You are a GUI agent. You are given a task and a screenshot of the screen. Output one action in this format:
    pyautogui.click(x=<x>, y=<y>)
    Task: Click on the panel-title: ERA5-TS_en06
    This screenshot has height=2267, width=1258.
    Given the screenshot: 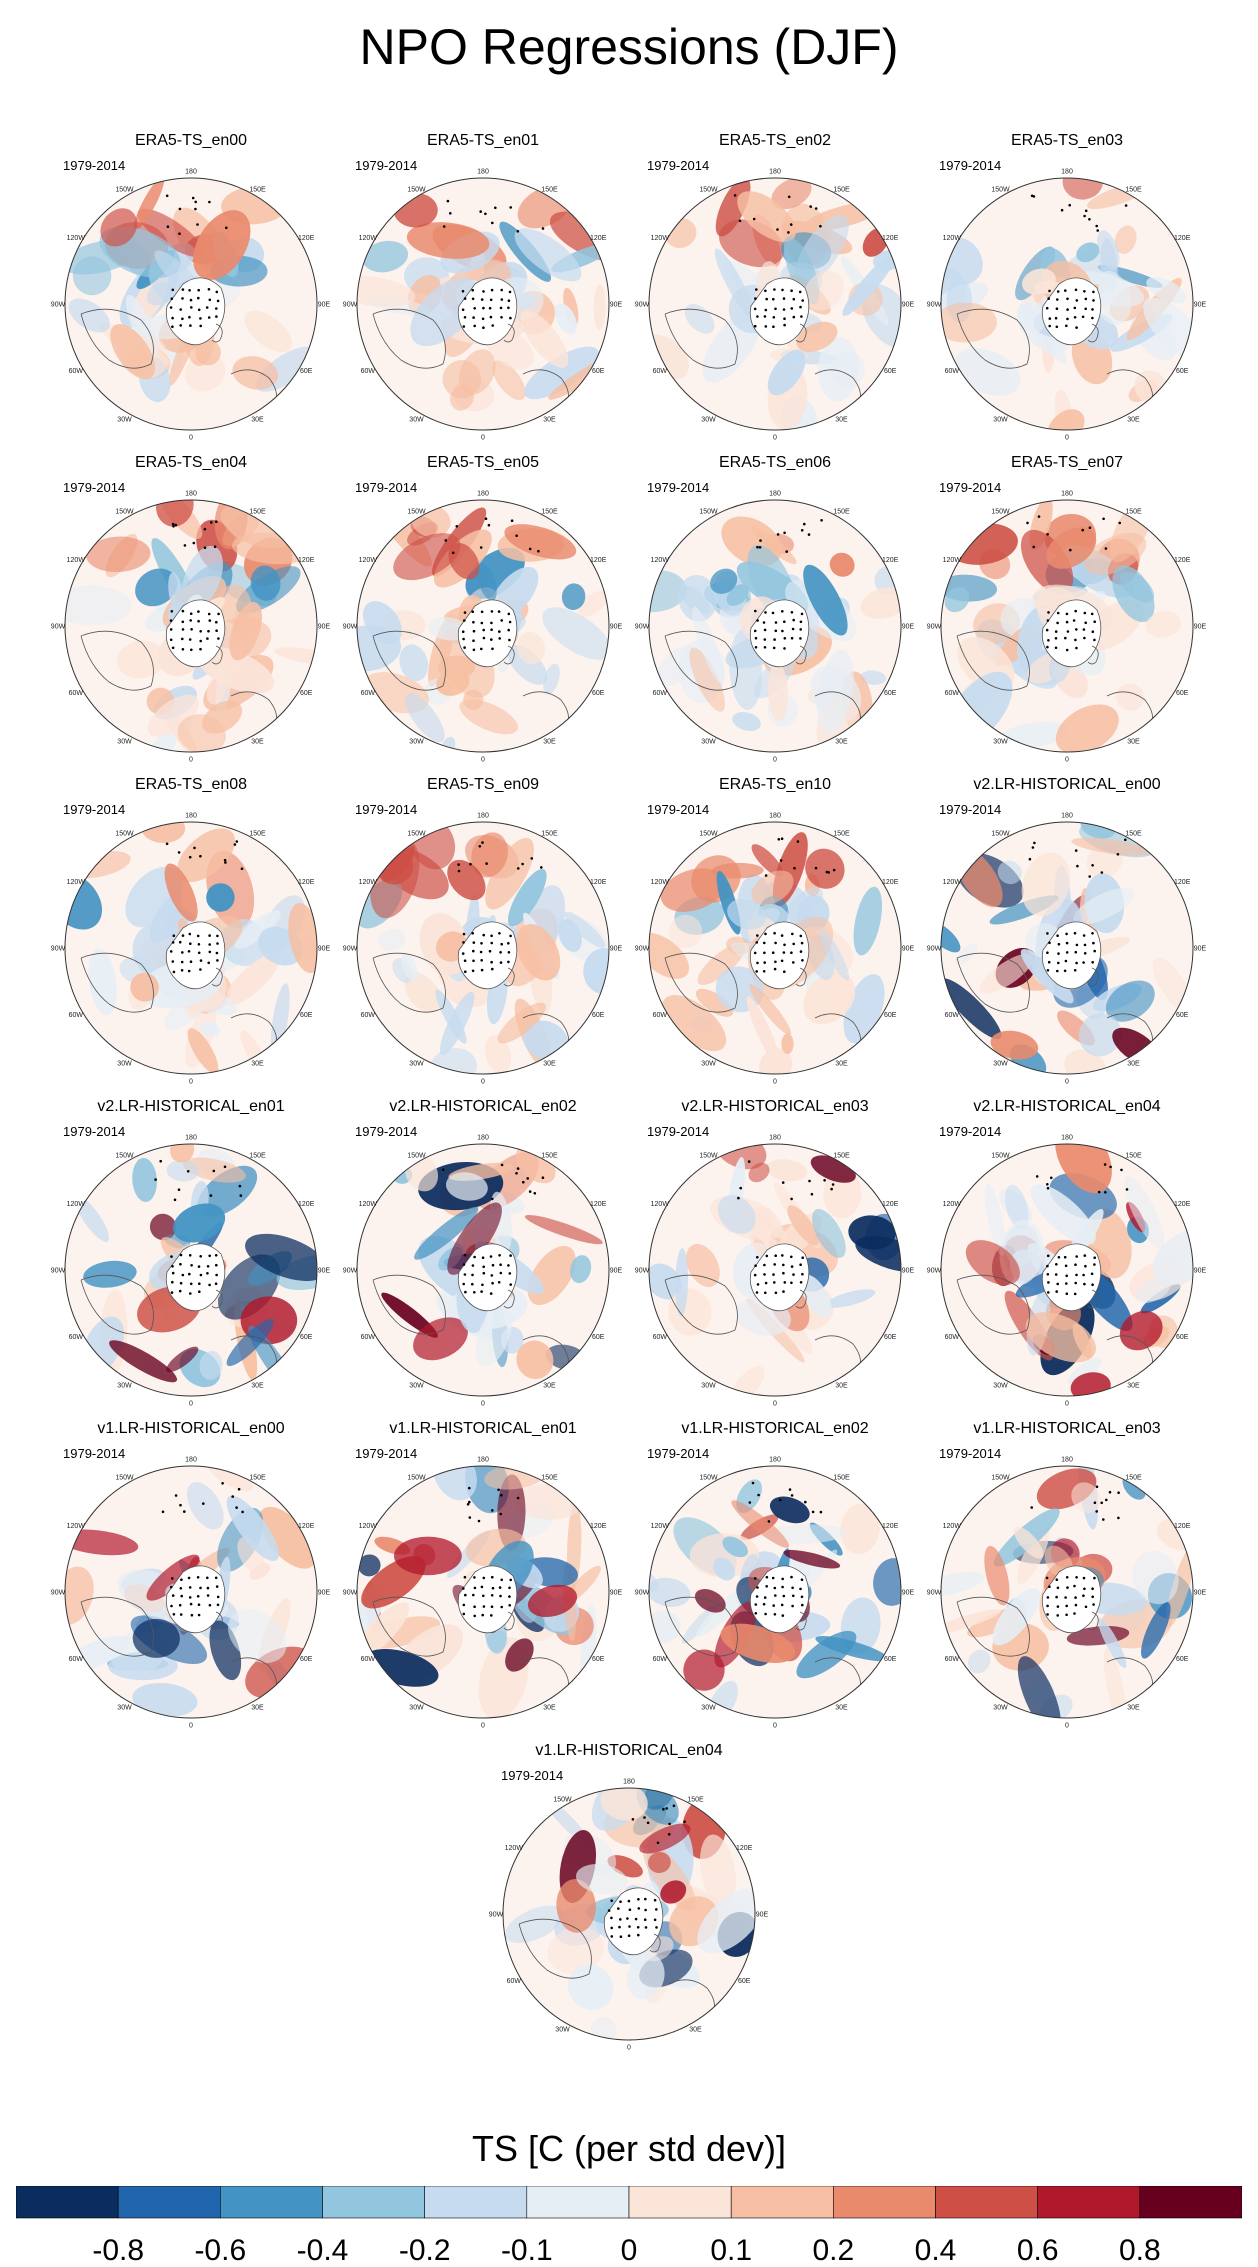 What is the action you would take?
    pyautogui.click(x=775, y=462)
    